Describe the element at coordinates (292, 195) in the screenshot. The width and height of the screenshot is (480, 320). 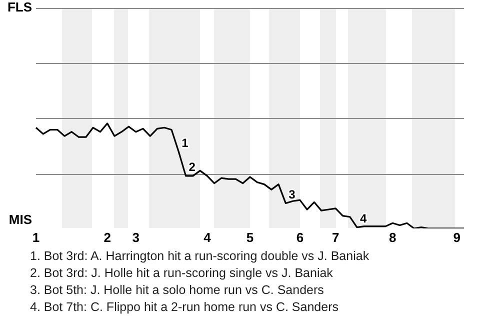
I see `annotation: 3` at that location.